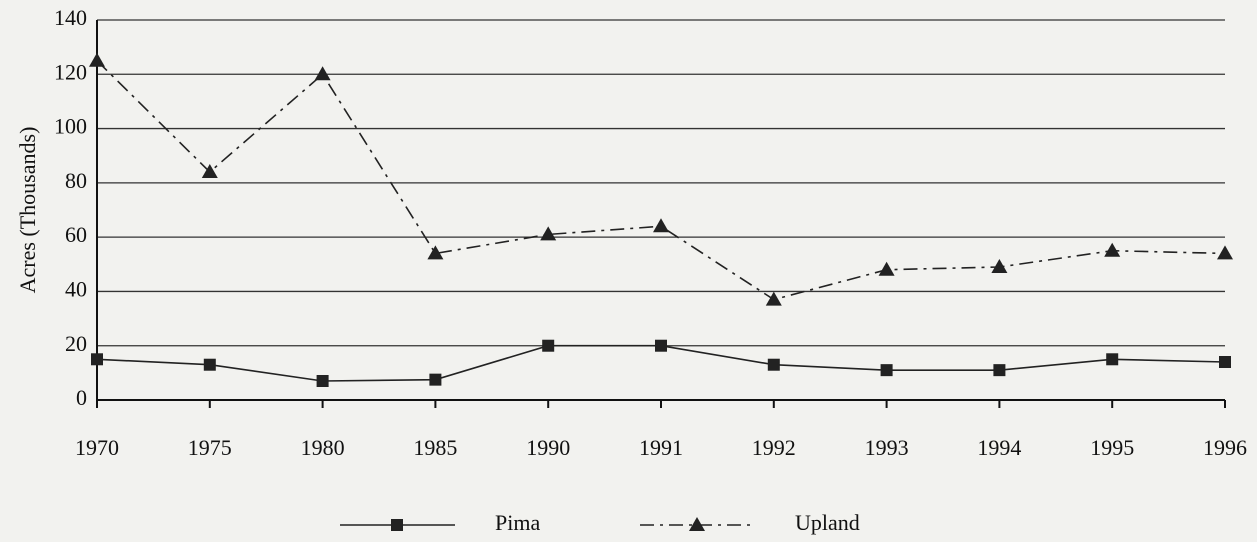  I want to click on y-tick-label: 20, so click(76, 343).